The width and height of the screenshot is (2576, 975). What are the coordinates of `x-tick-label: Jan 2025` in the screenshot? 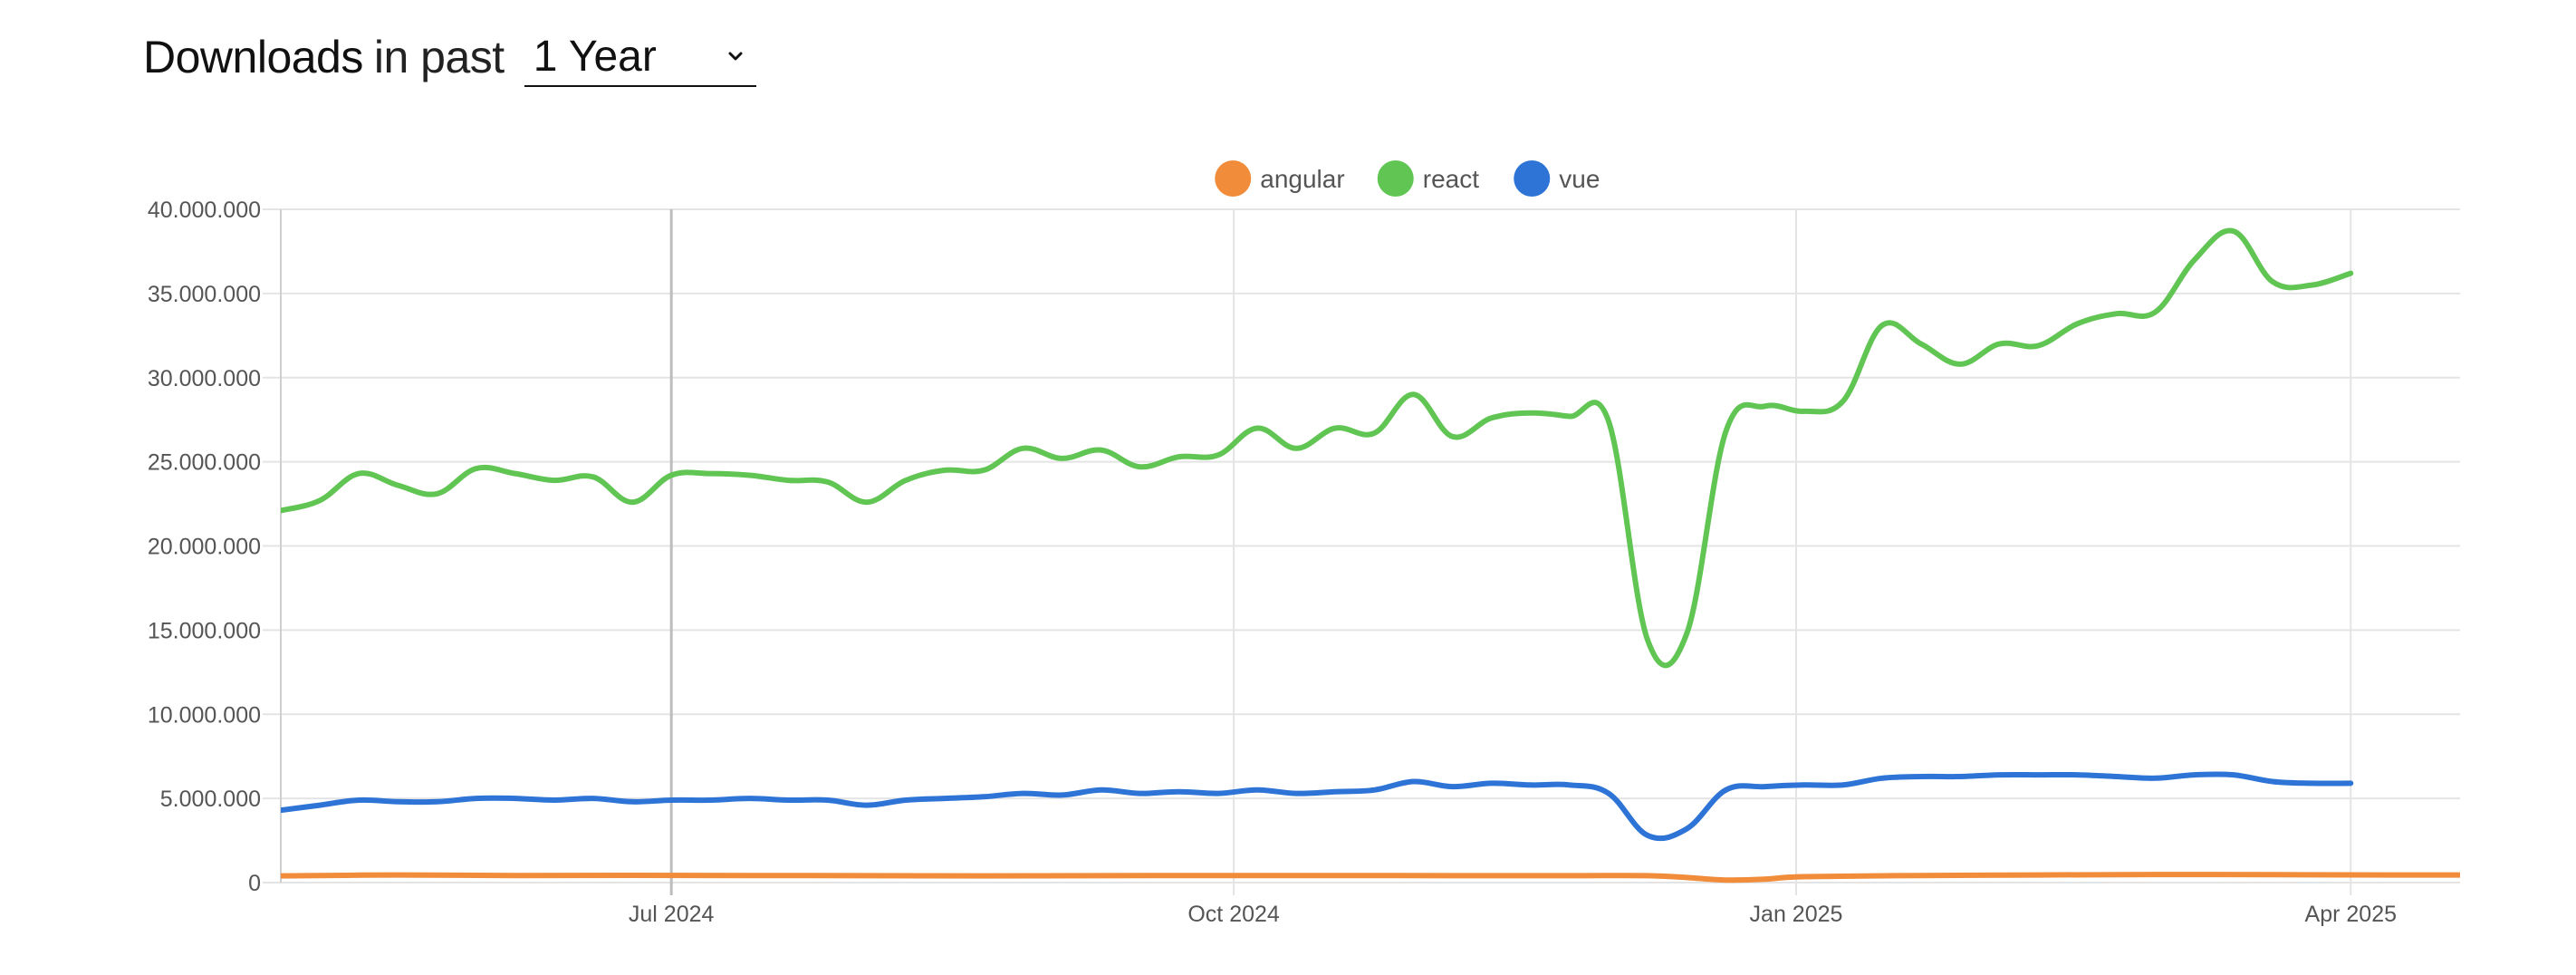 It's located at (1796, 914).